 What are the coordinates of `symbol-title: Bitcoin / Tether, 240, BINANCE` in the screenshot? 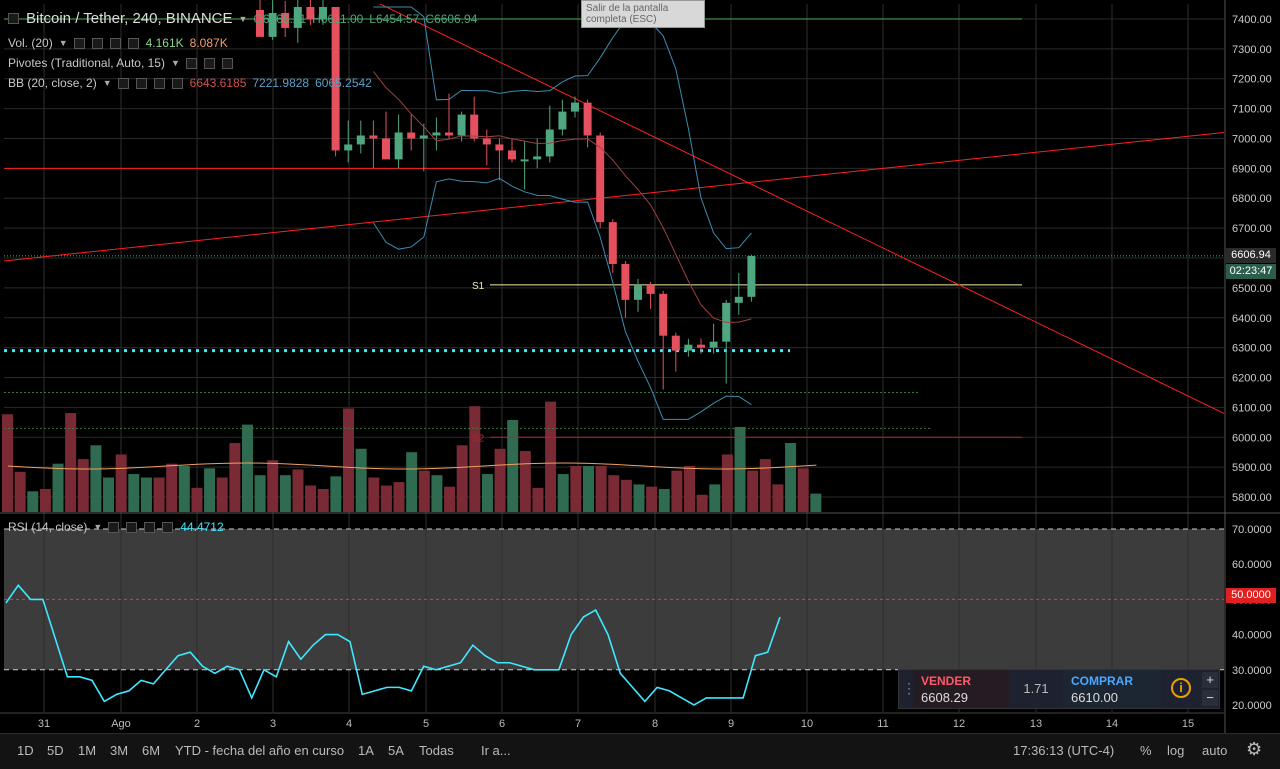 It's located at (129, 18).